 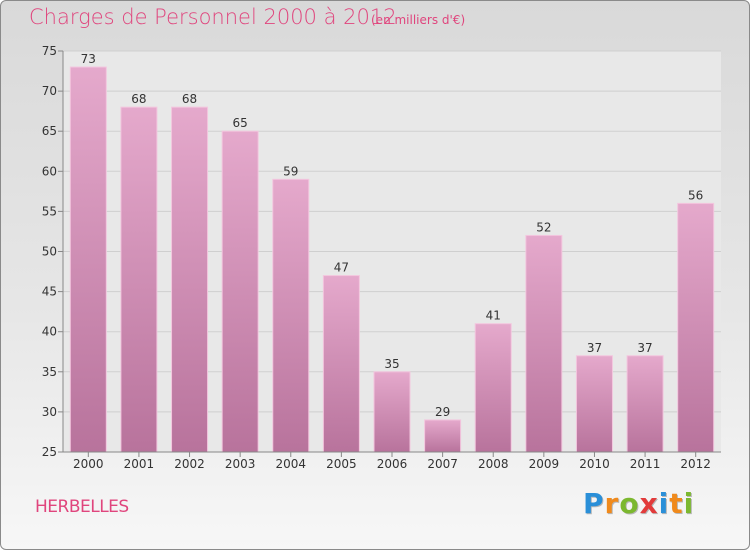 What do you see at coordinates (240, 123) in the screenshot?
I see `data-label: 65` at bounding box center [240, 123].